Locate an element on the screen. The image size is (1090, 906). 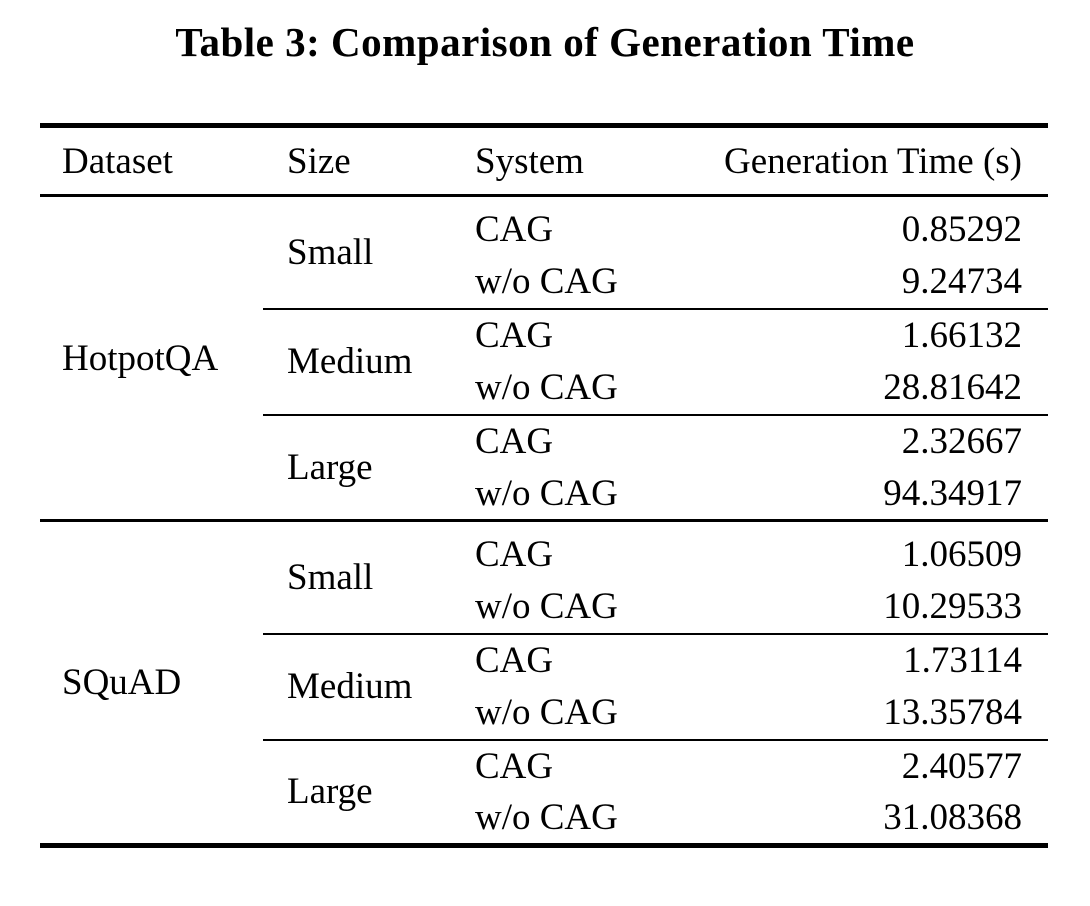
table-row: w/o CAG 28.81642 is located at coordinates (544, 388).